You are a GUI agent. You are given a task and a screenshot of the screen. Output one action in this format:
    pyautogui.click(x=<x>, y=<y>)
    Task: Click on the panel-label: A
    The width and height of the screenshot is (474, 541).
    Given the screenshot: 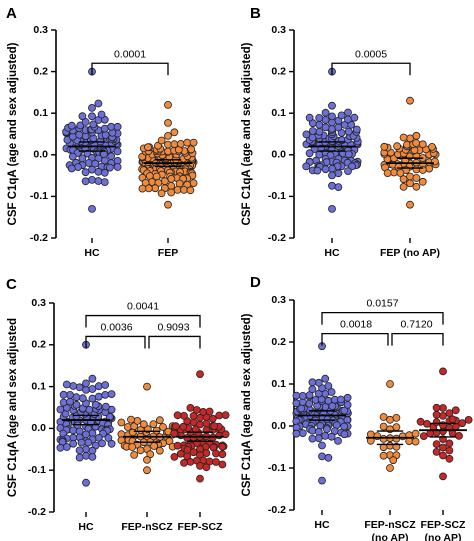 What is the action you would take?
    pyautogui.click(x=11, y=13)
    